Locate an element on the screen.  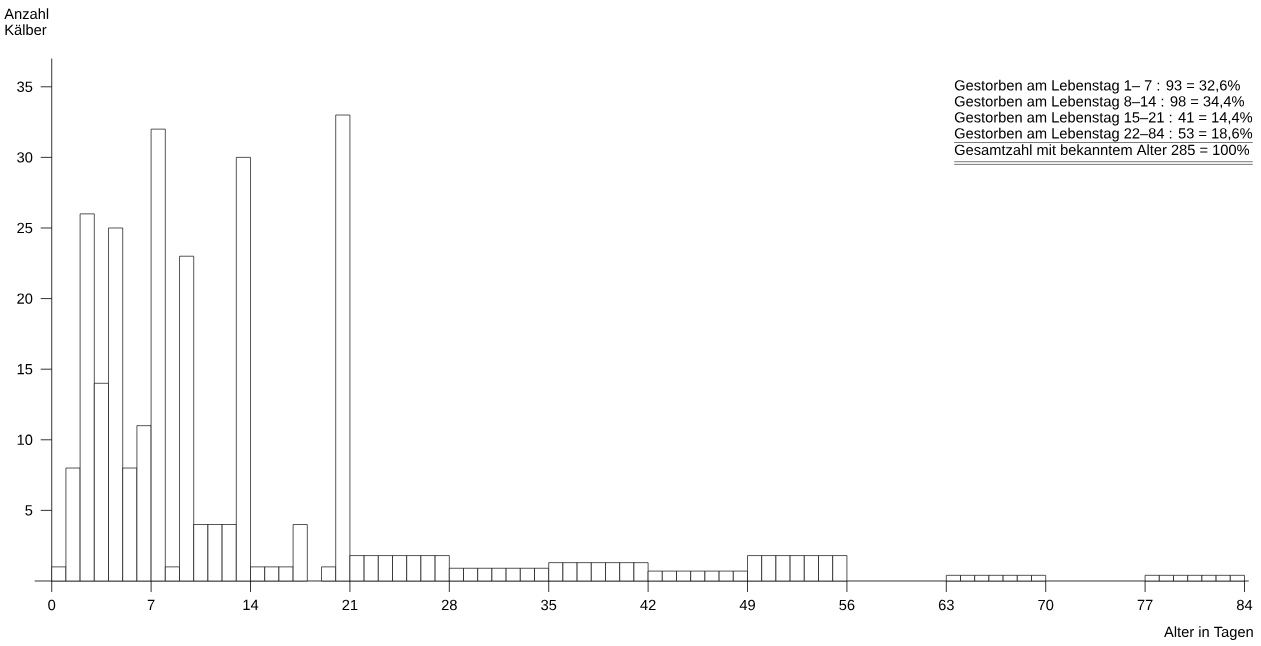
x-tick-label: 56 is located at coordinates (847, 605).